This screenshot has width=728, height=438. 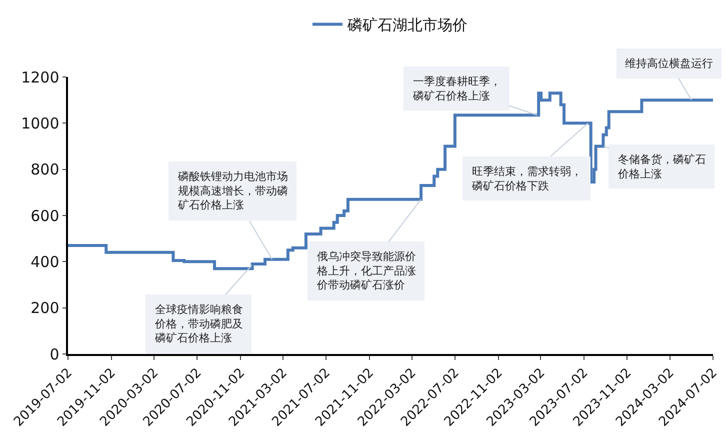 I want to click on annotation: 一季度春耕旺季，磷矿石价格上涨, so click(x=456, y=88).